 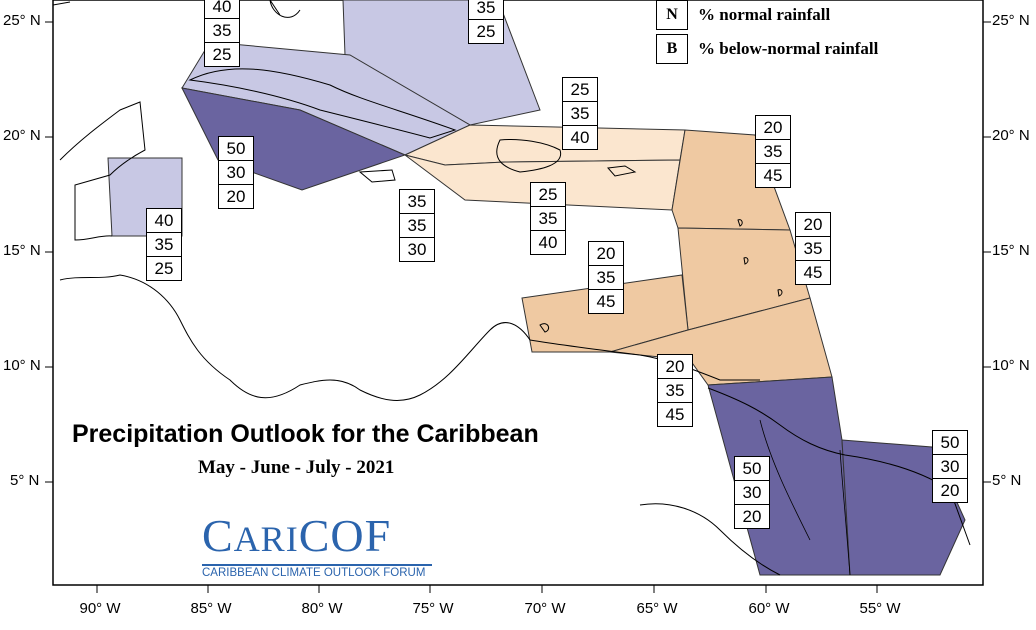 I want to click on prob-box-windwards: 20 35 45, so click(x=813, y=248).